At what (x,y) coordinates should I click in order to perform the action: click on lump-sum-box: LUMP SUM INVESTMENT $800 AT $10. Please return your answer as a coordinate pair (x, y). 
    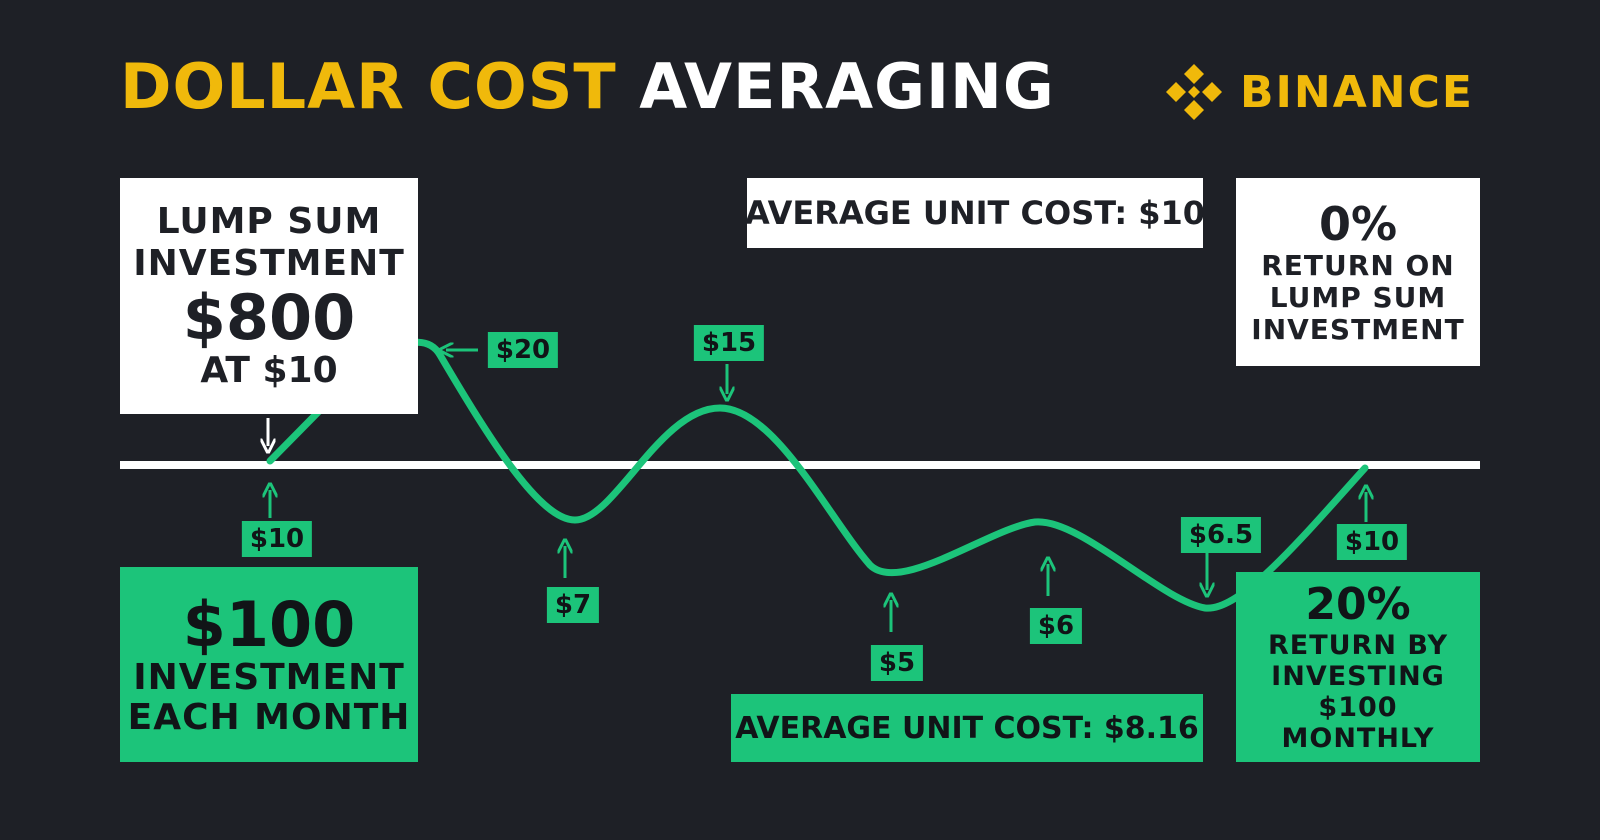
    Looking at the image, I should click on (269, 296).